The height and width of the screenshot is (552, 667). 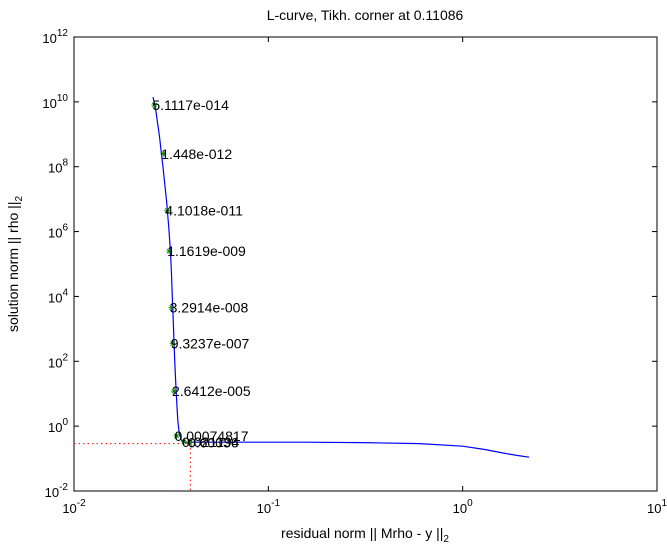 What do you see at coordinates (63, 98) in the screenshot?
I see `y-tick-exponent: 10` at bounding box center [63, 98].